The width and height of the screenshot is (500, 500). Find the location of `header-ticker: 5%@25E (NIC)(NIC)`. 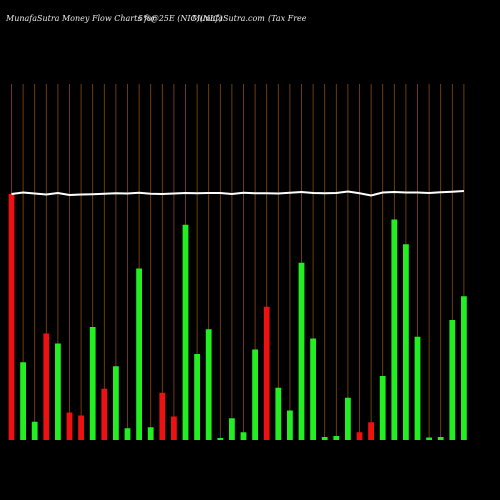

header-ticker: 5%@25E (NIC)(NIC) is located at coordinates (180, 18).